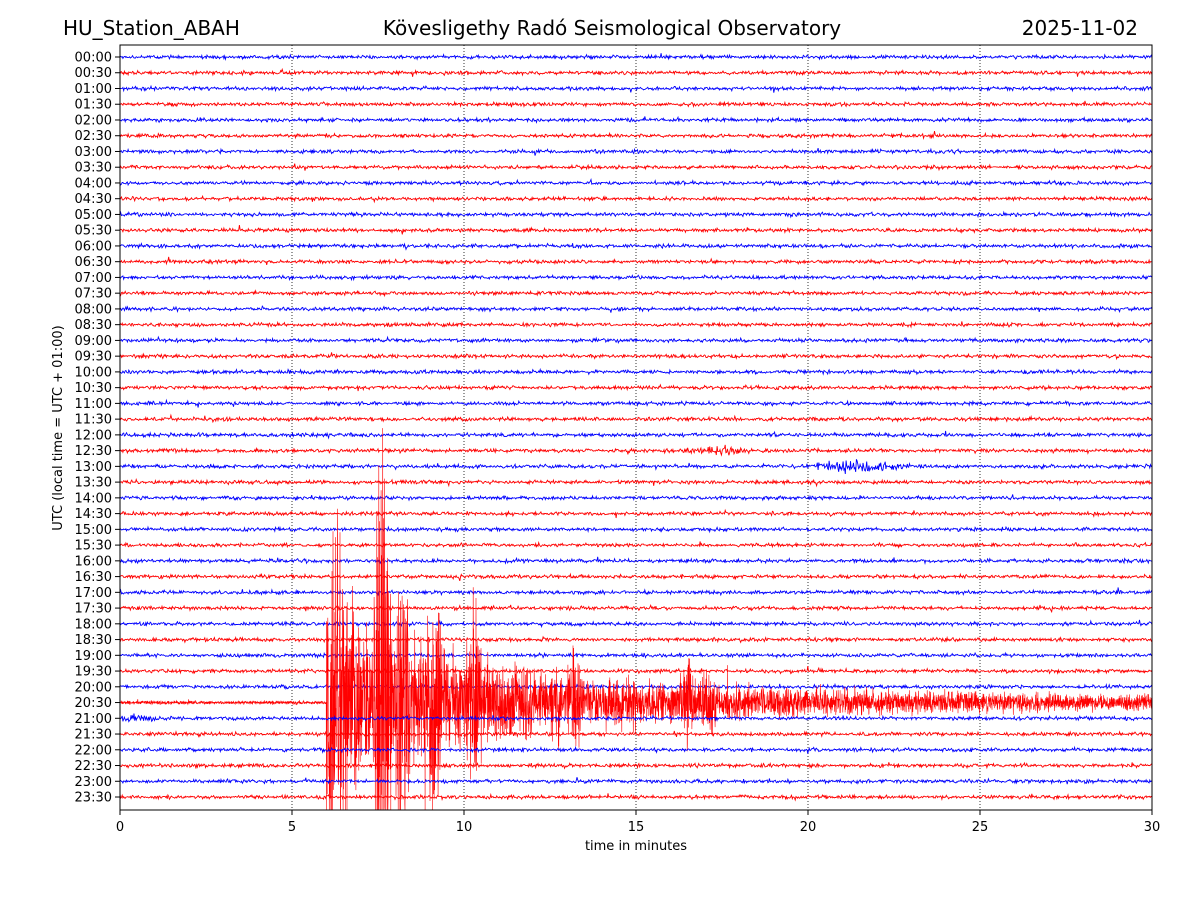 The image size is (1200, 900). I want to click on y-tick-label: 00:00, so click(93, 58).